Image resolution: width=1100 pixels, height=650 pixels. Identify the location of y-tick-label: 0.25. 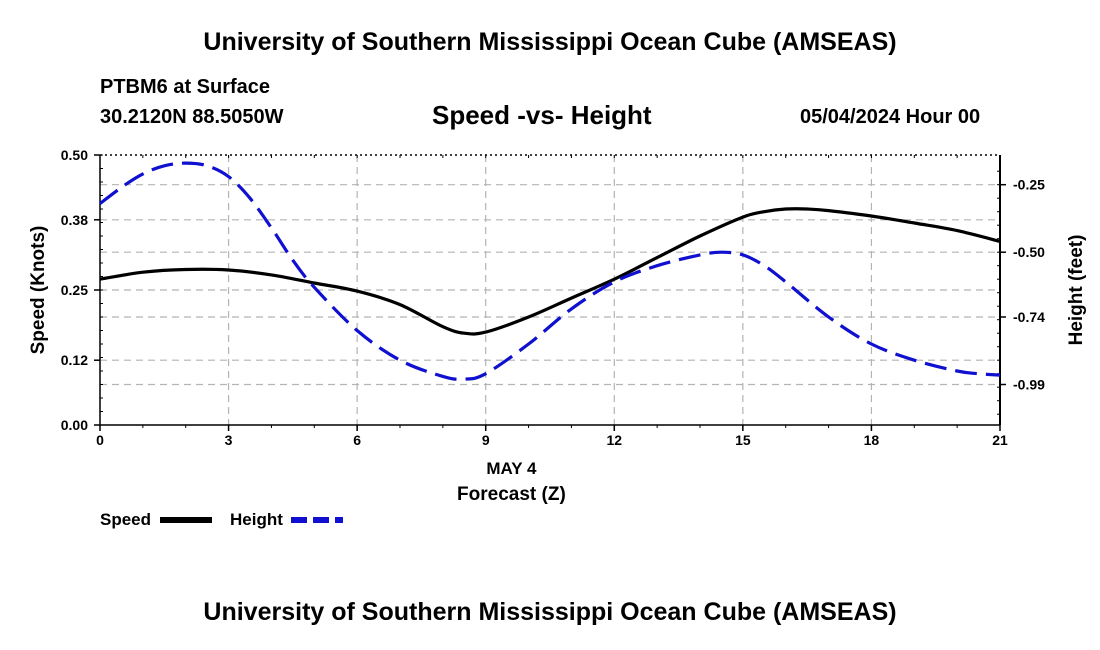
(74, 290).